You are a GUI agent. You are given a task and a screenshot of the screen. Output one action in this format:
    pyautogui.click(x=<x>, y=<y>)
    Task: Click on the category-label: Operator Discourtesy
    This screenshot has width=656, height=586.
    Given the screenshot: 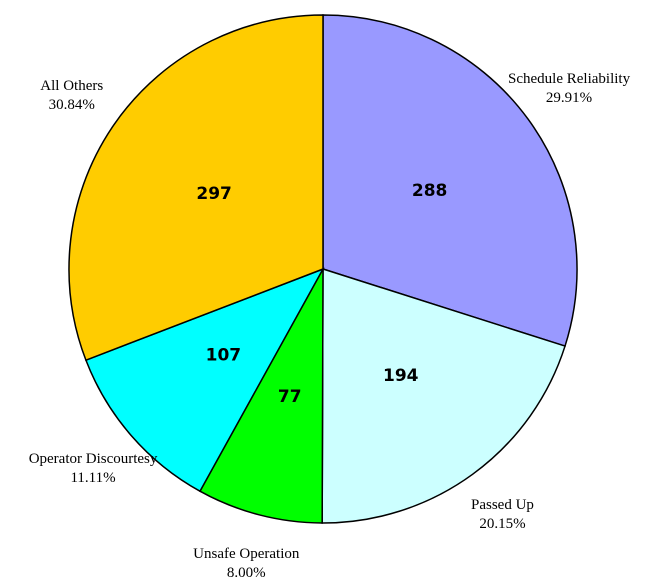 What is the action you would take?
    pyautogui.click(x=93, y=459)
    